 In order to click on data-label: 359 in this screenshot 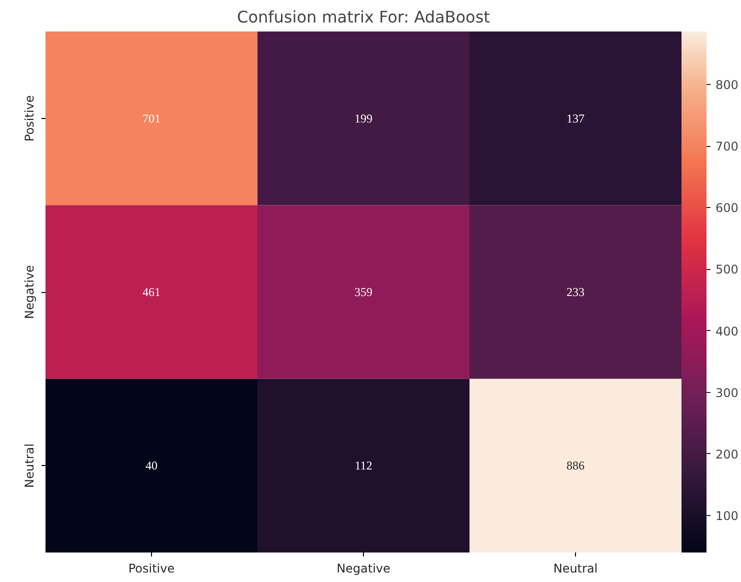, I will do `click(363, 292)`.